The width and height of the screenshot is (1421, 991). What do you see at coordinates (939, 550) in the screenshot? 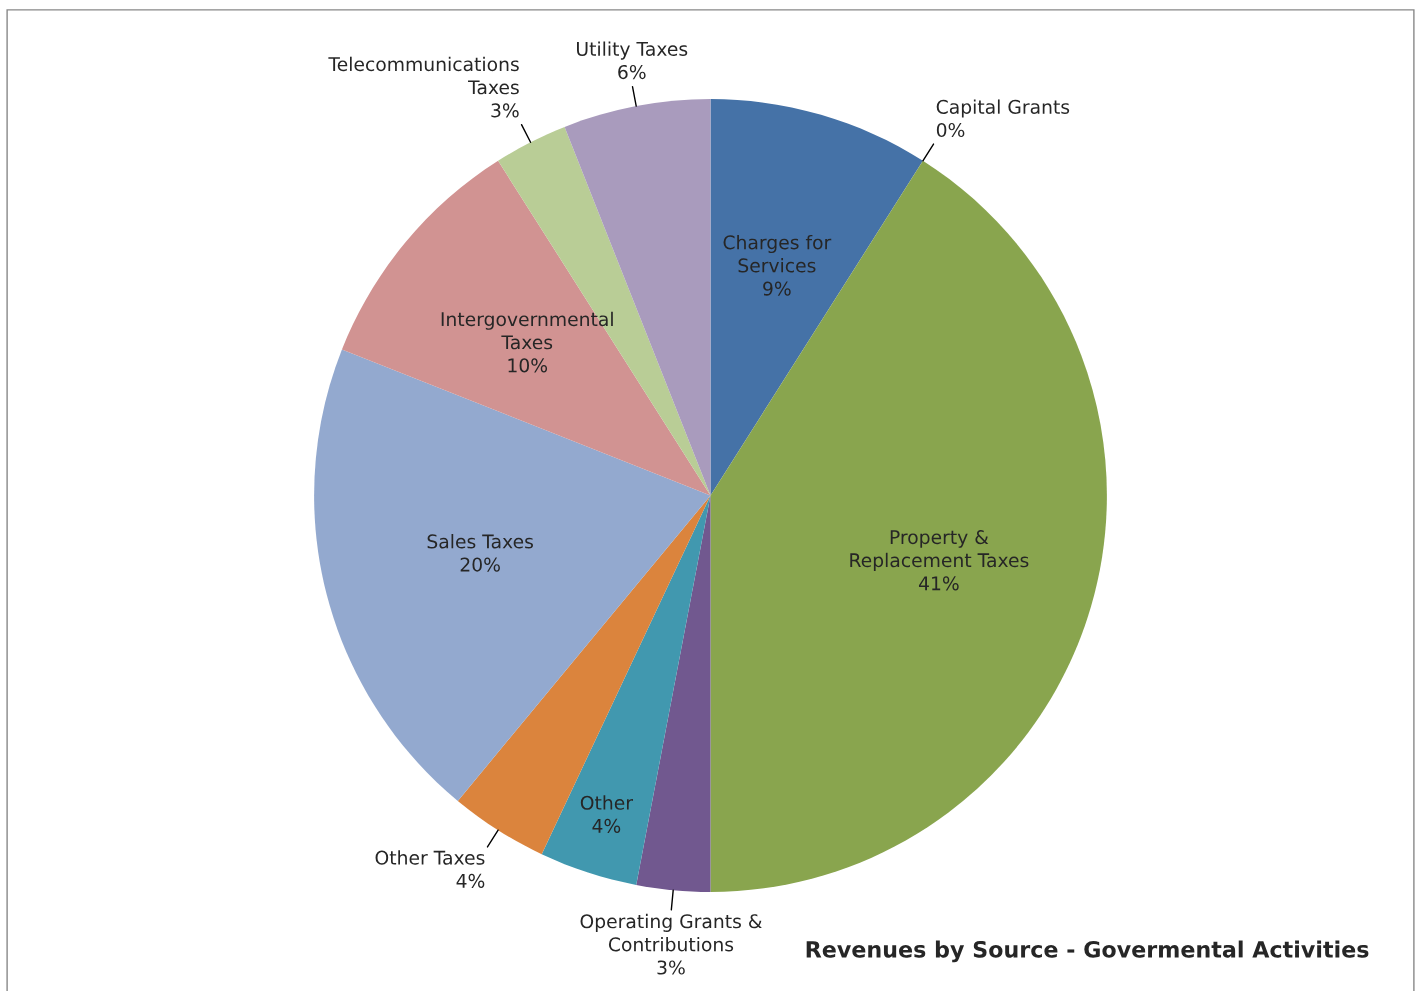
I see `slice-label: Property & Replacement Taxes` at bounding box center [939, 550].